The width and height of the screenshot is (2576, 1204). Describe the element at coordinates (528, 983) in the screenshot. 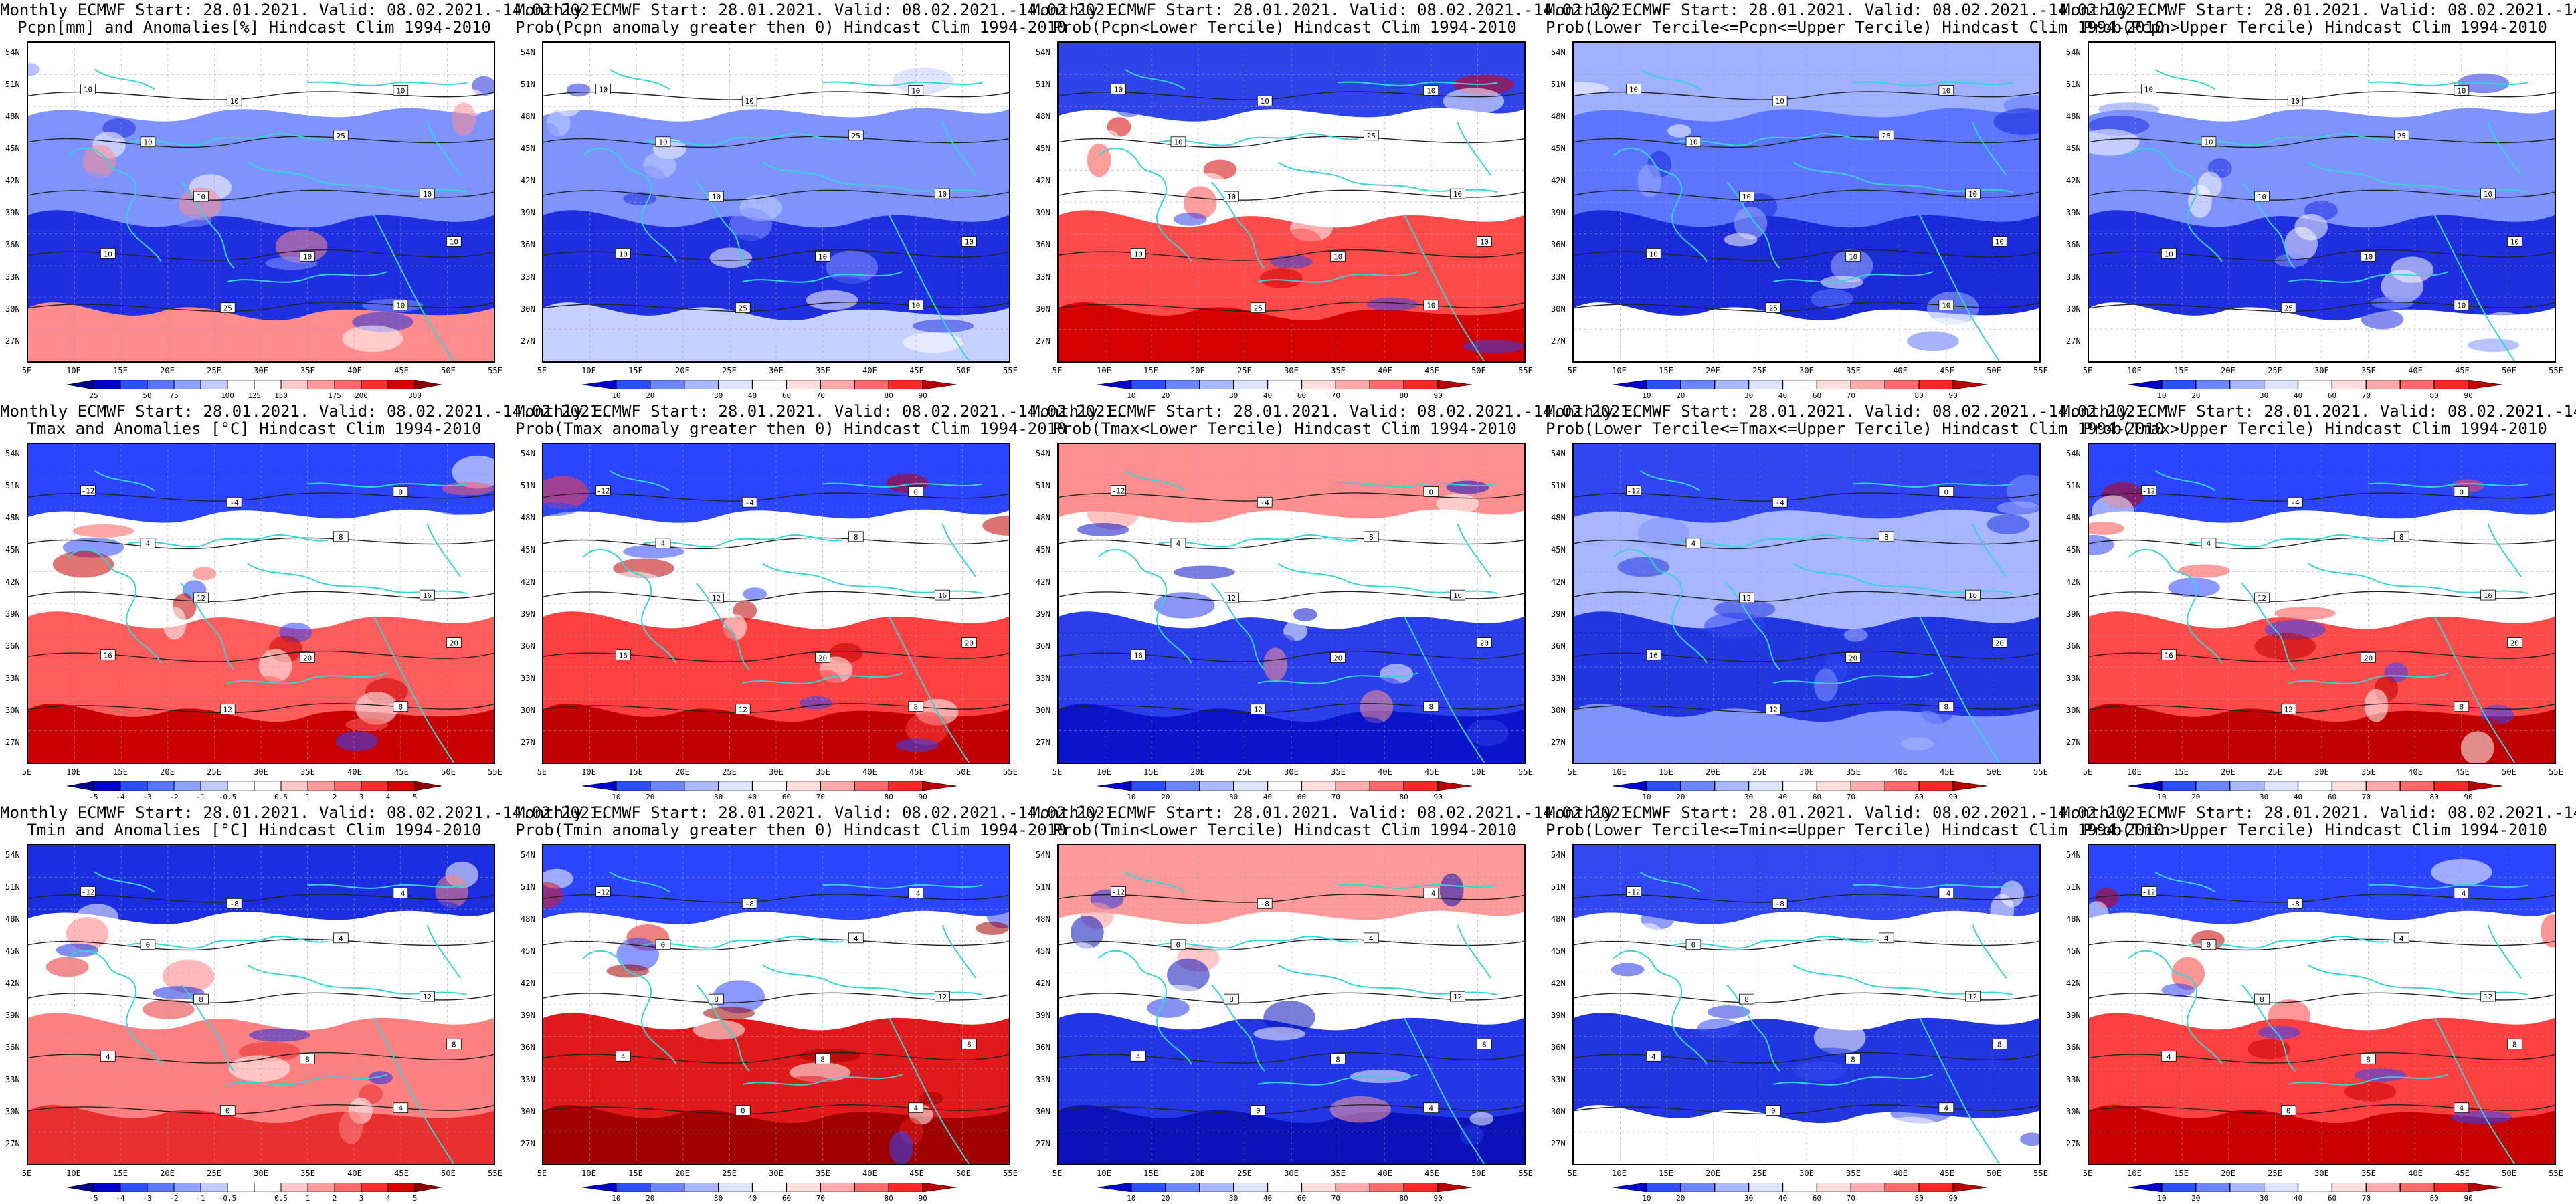

I see `latitude-label: 42N` at that location.